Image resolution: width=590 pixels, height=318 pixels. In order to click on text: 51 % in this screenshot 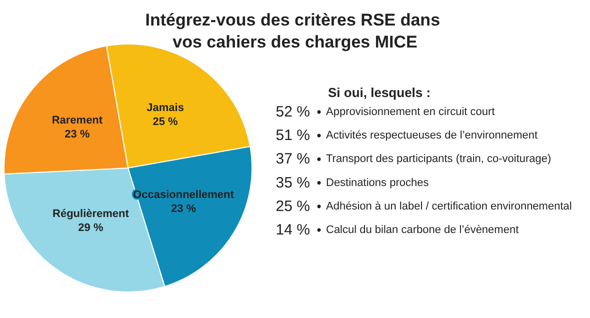, I will do `click(293, 135)`.